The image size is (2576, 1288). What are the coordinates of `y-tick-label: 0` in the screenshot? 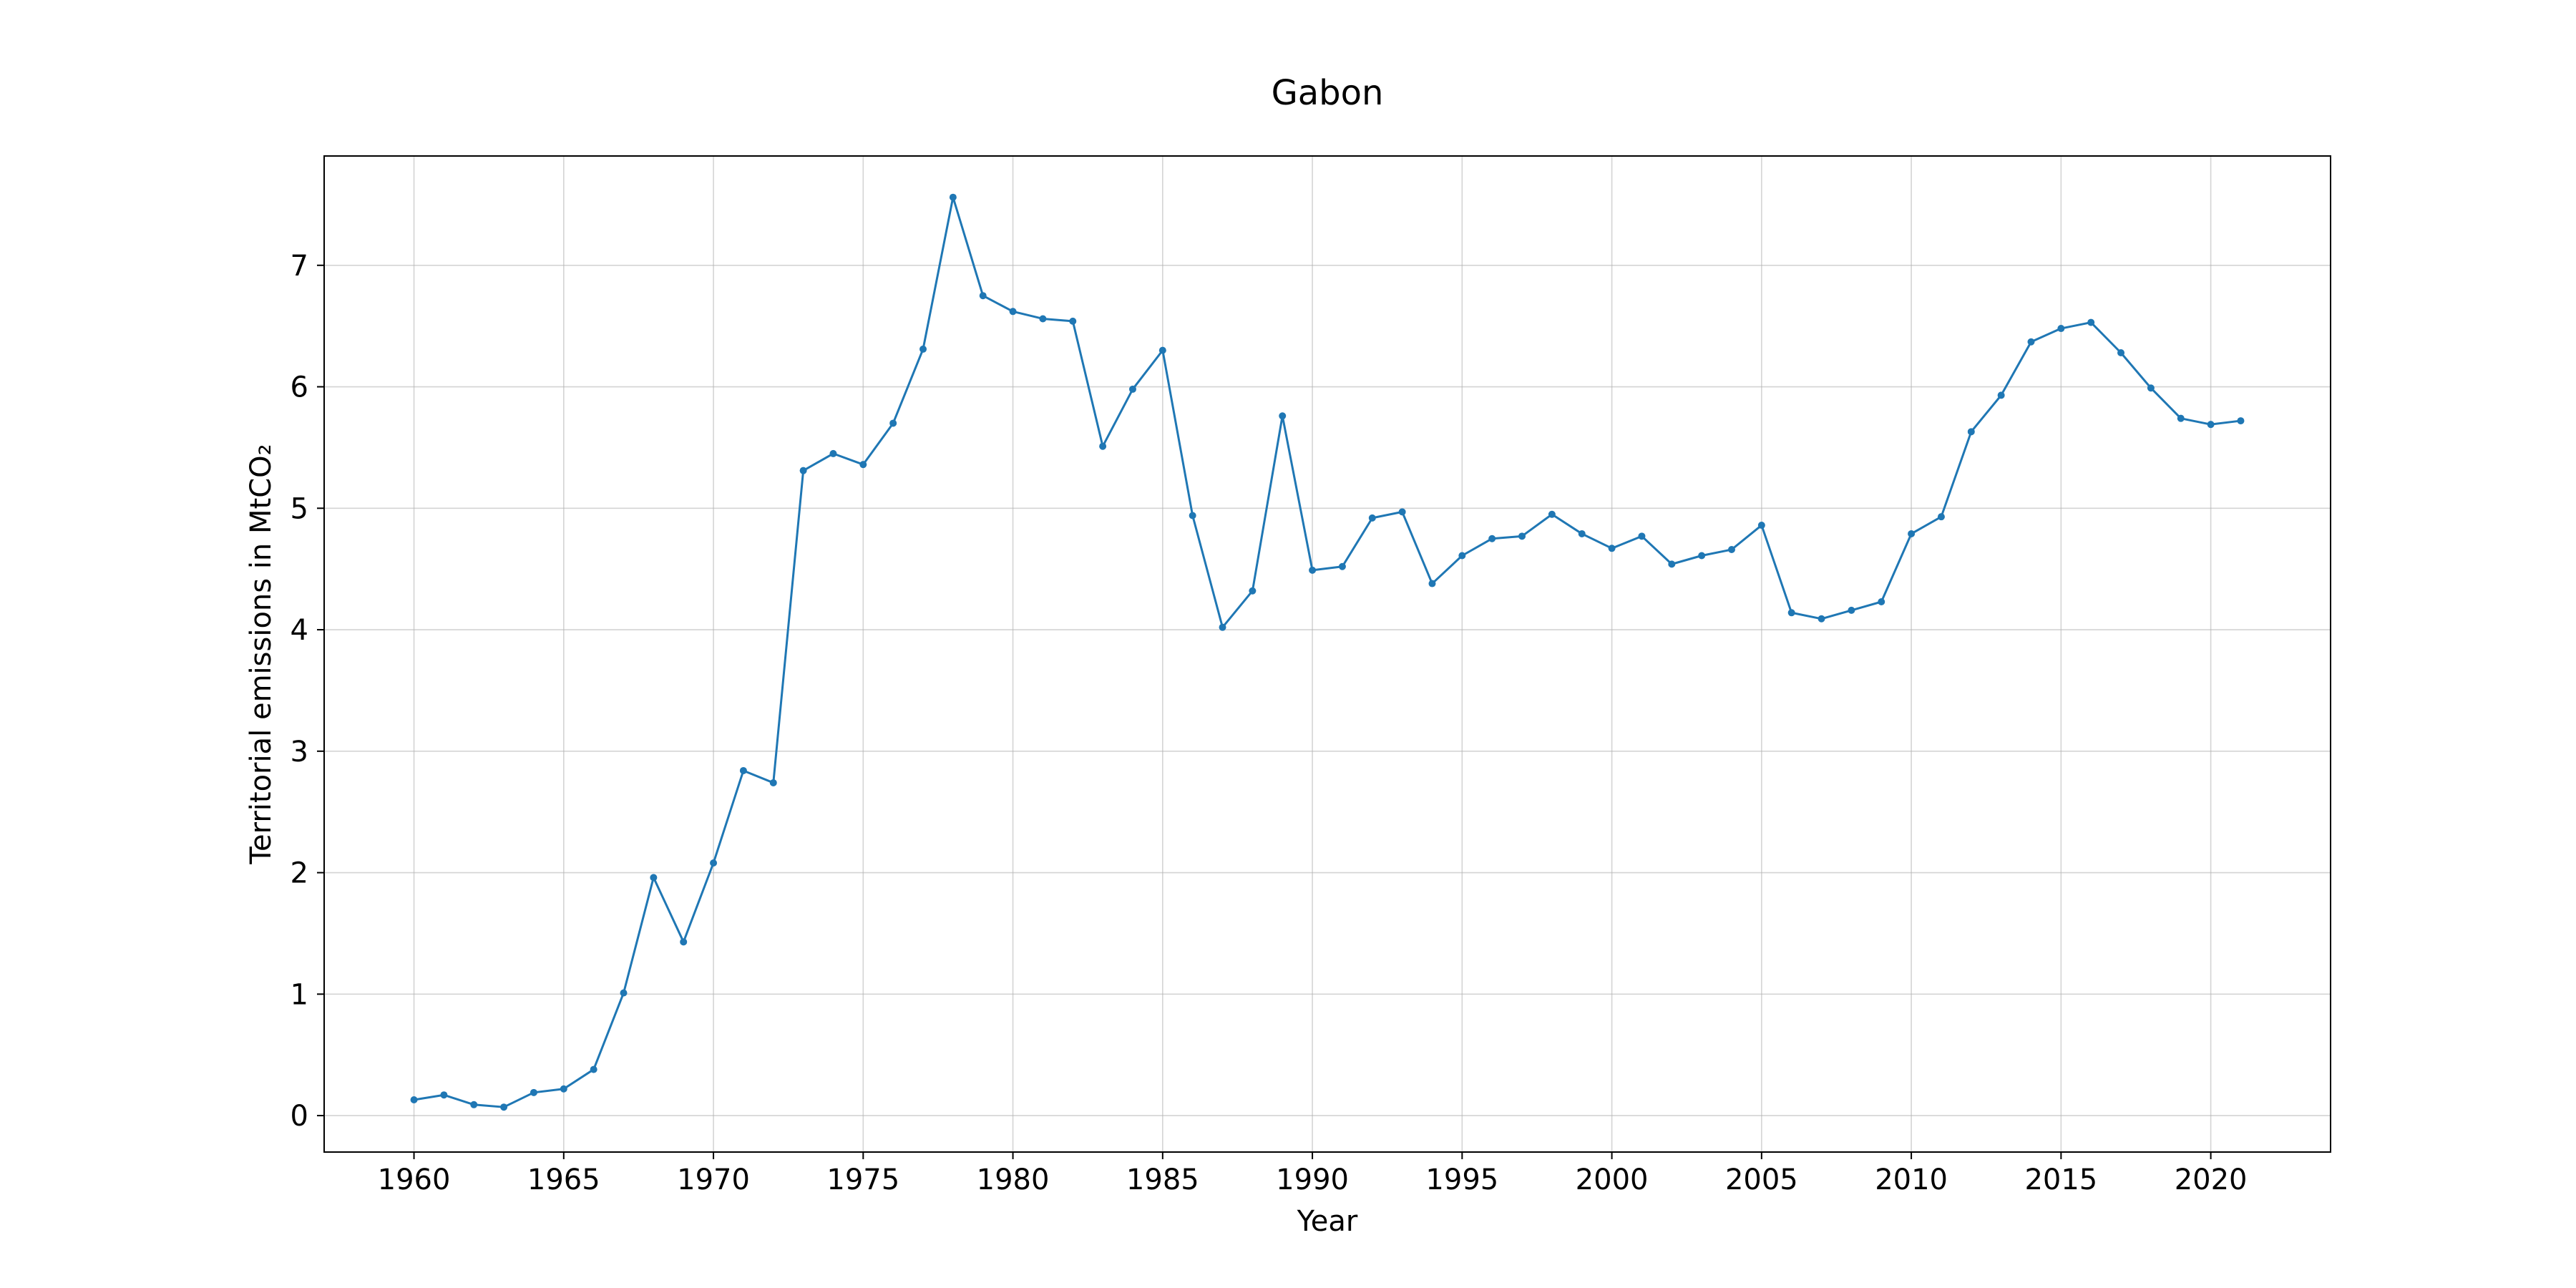 It's located at (299, 1116).